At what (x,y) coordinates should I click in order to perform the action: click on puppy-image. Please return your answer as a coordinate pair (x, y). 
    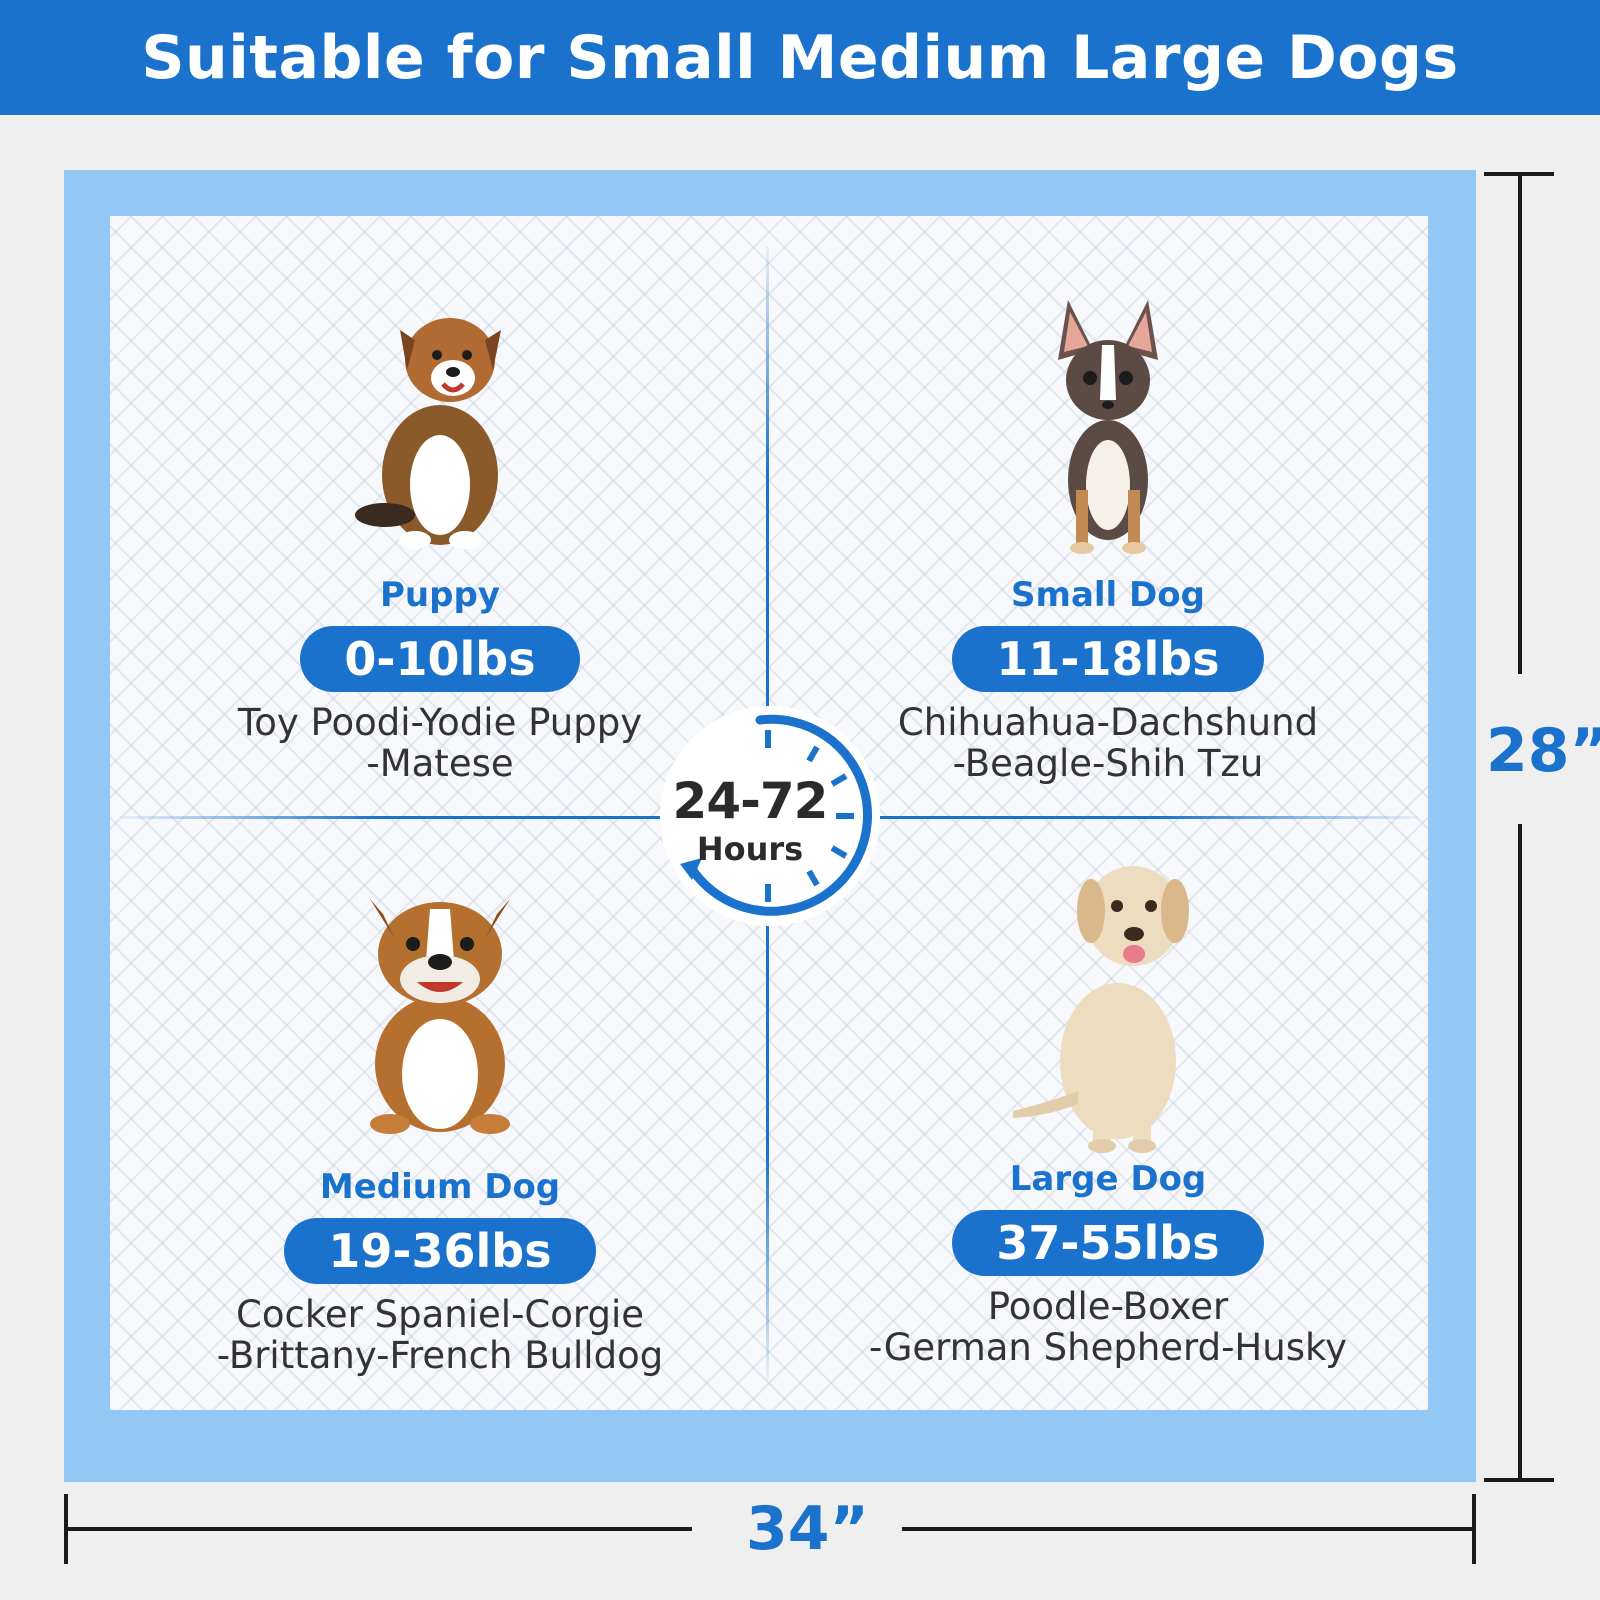
    Looking at the image, I should click on (440, 430).